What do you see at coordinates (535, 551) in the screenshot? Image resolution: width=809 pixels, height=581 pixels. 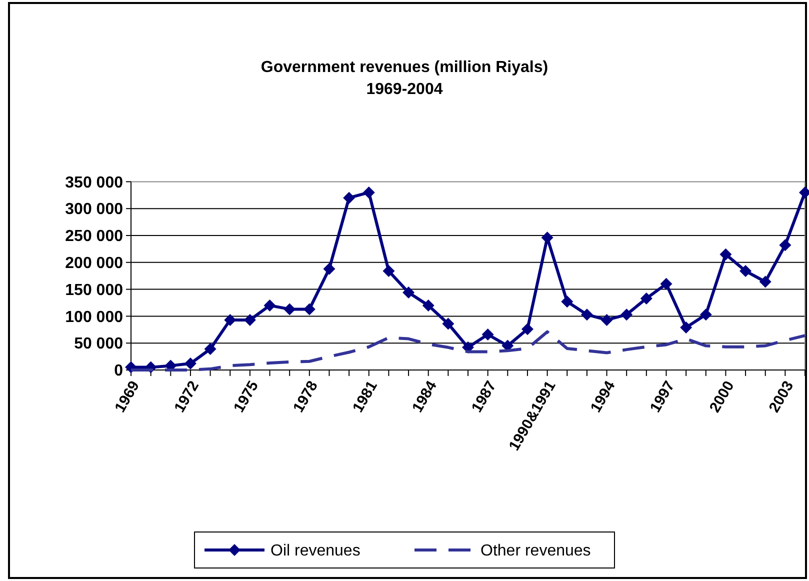 I see `legend-label: Other revenues` at bounding box center [535, 551].